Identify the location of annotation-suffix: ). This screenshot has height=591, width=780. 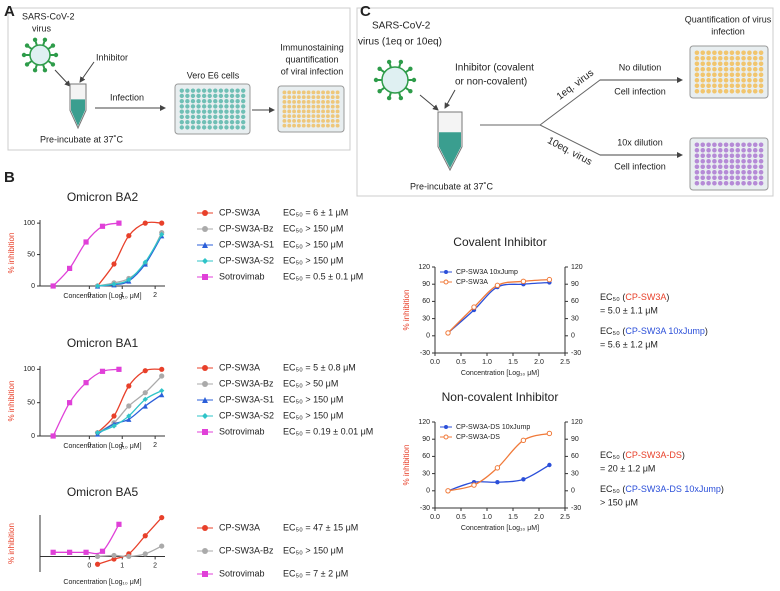
(706, 331).